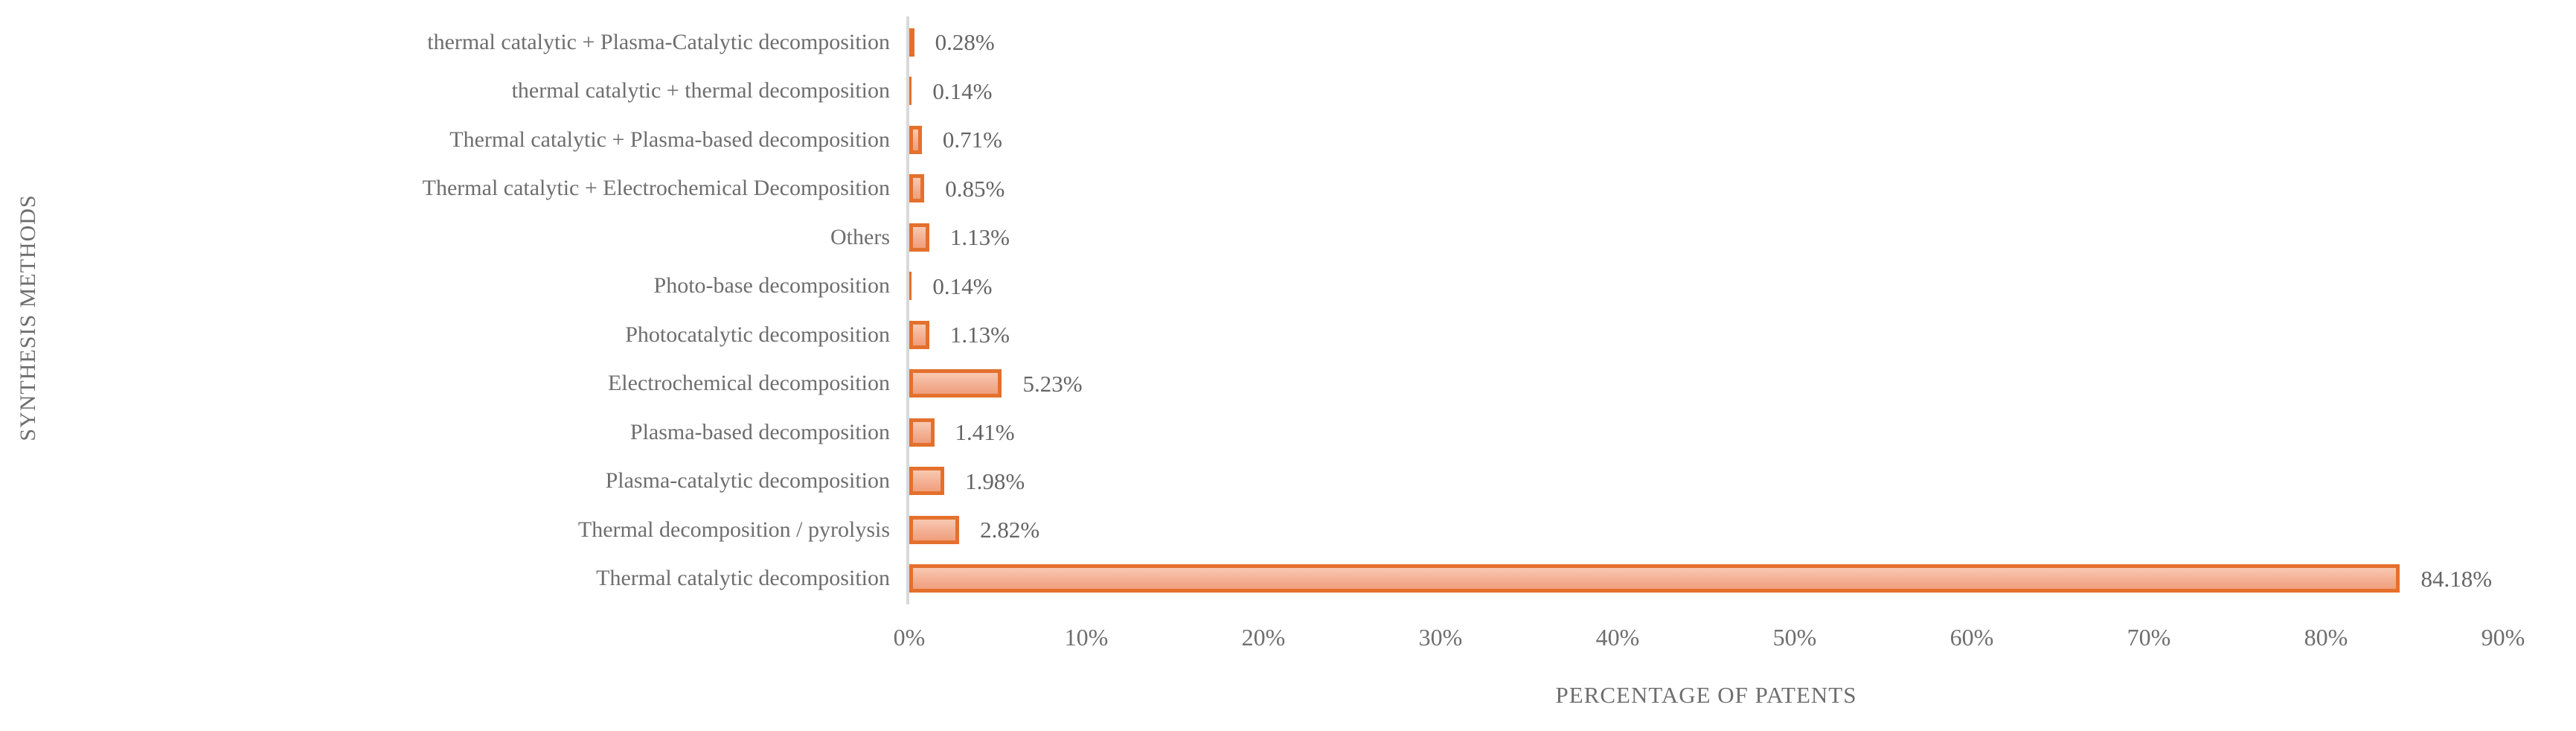 Image resolution: width=2576 pixels, height=731 pixels. I want to click on category-label: Thermal decomposition / pyrolysis, so click(733, 529).